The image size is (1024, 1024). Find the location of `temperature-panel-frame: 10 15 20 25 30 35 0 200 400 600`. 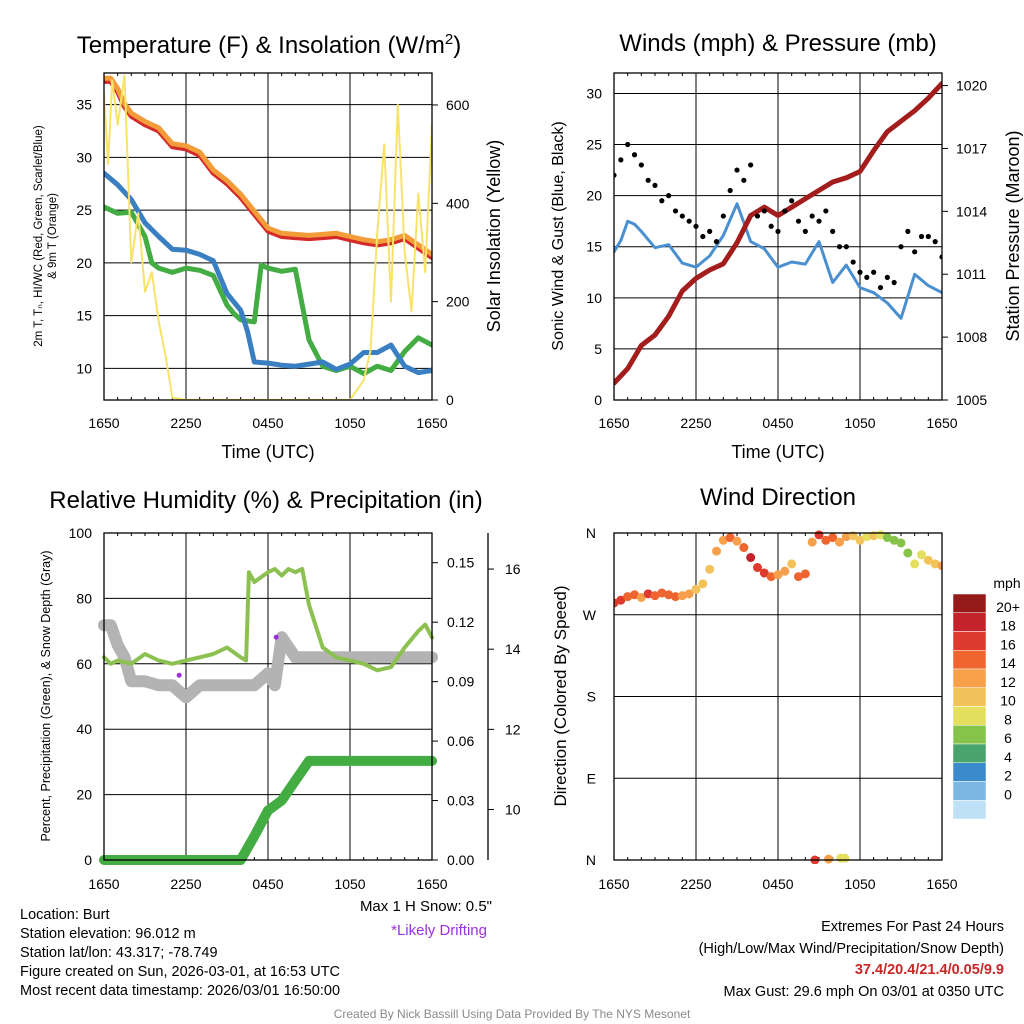

temperature-panel-frame: 10 15 20 25 30 35 0 200 400 600 is located at coordinates (273, 240).